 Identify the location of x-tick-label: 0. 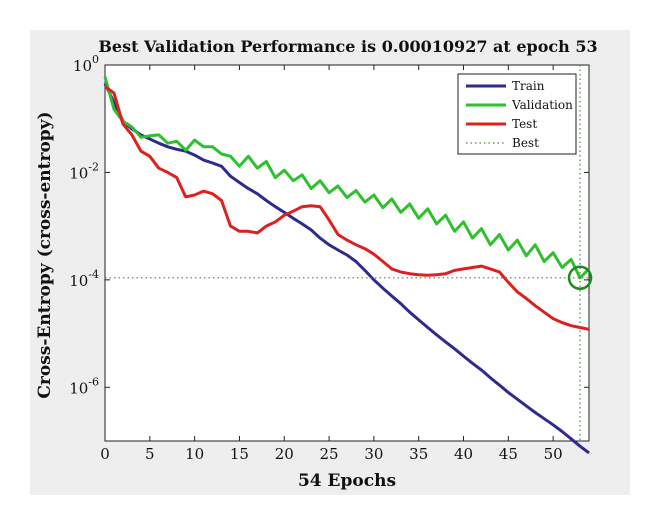
(105, 454).